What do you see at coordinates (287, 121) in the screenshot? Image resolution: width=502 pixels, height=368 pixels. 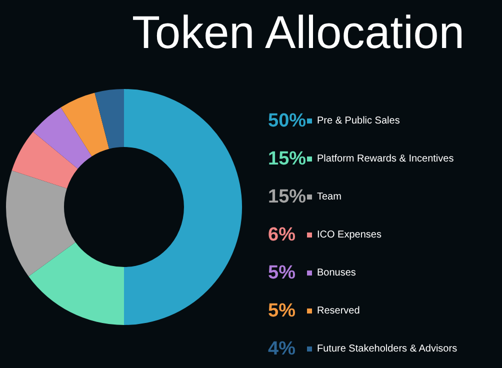 I see `data-label: 50%` at bounding box center [287, 121].